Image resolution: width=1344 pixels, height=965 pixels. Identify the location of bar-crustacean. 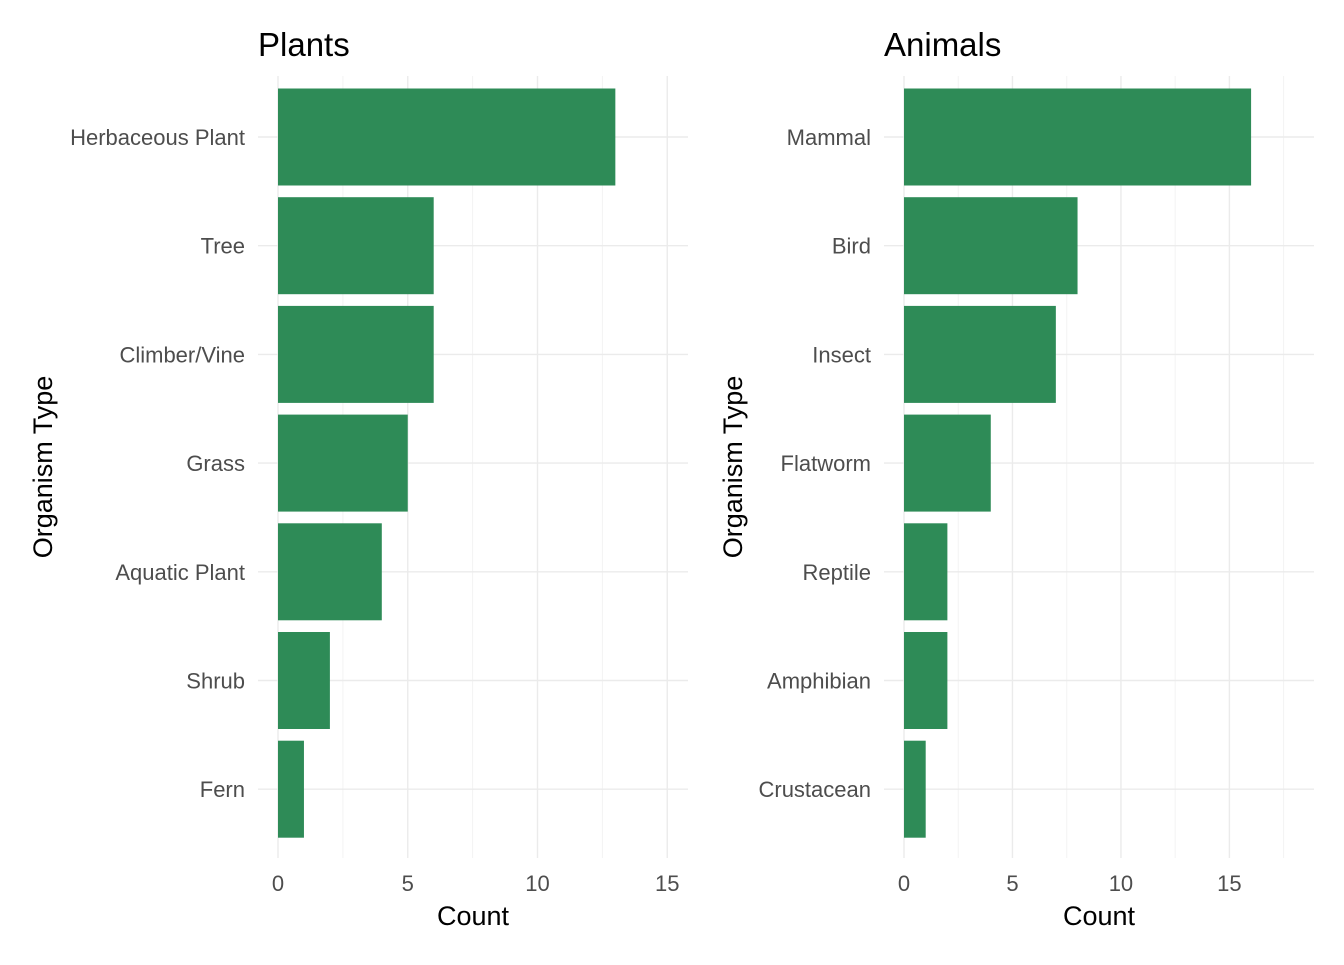
(915, 789).